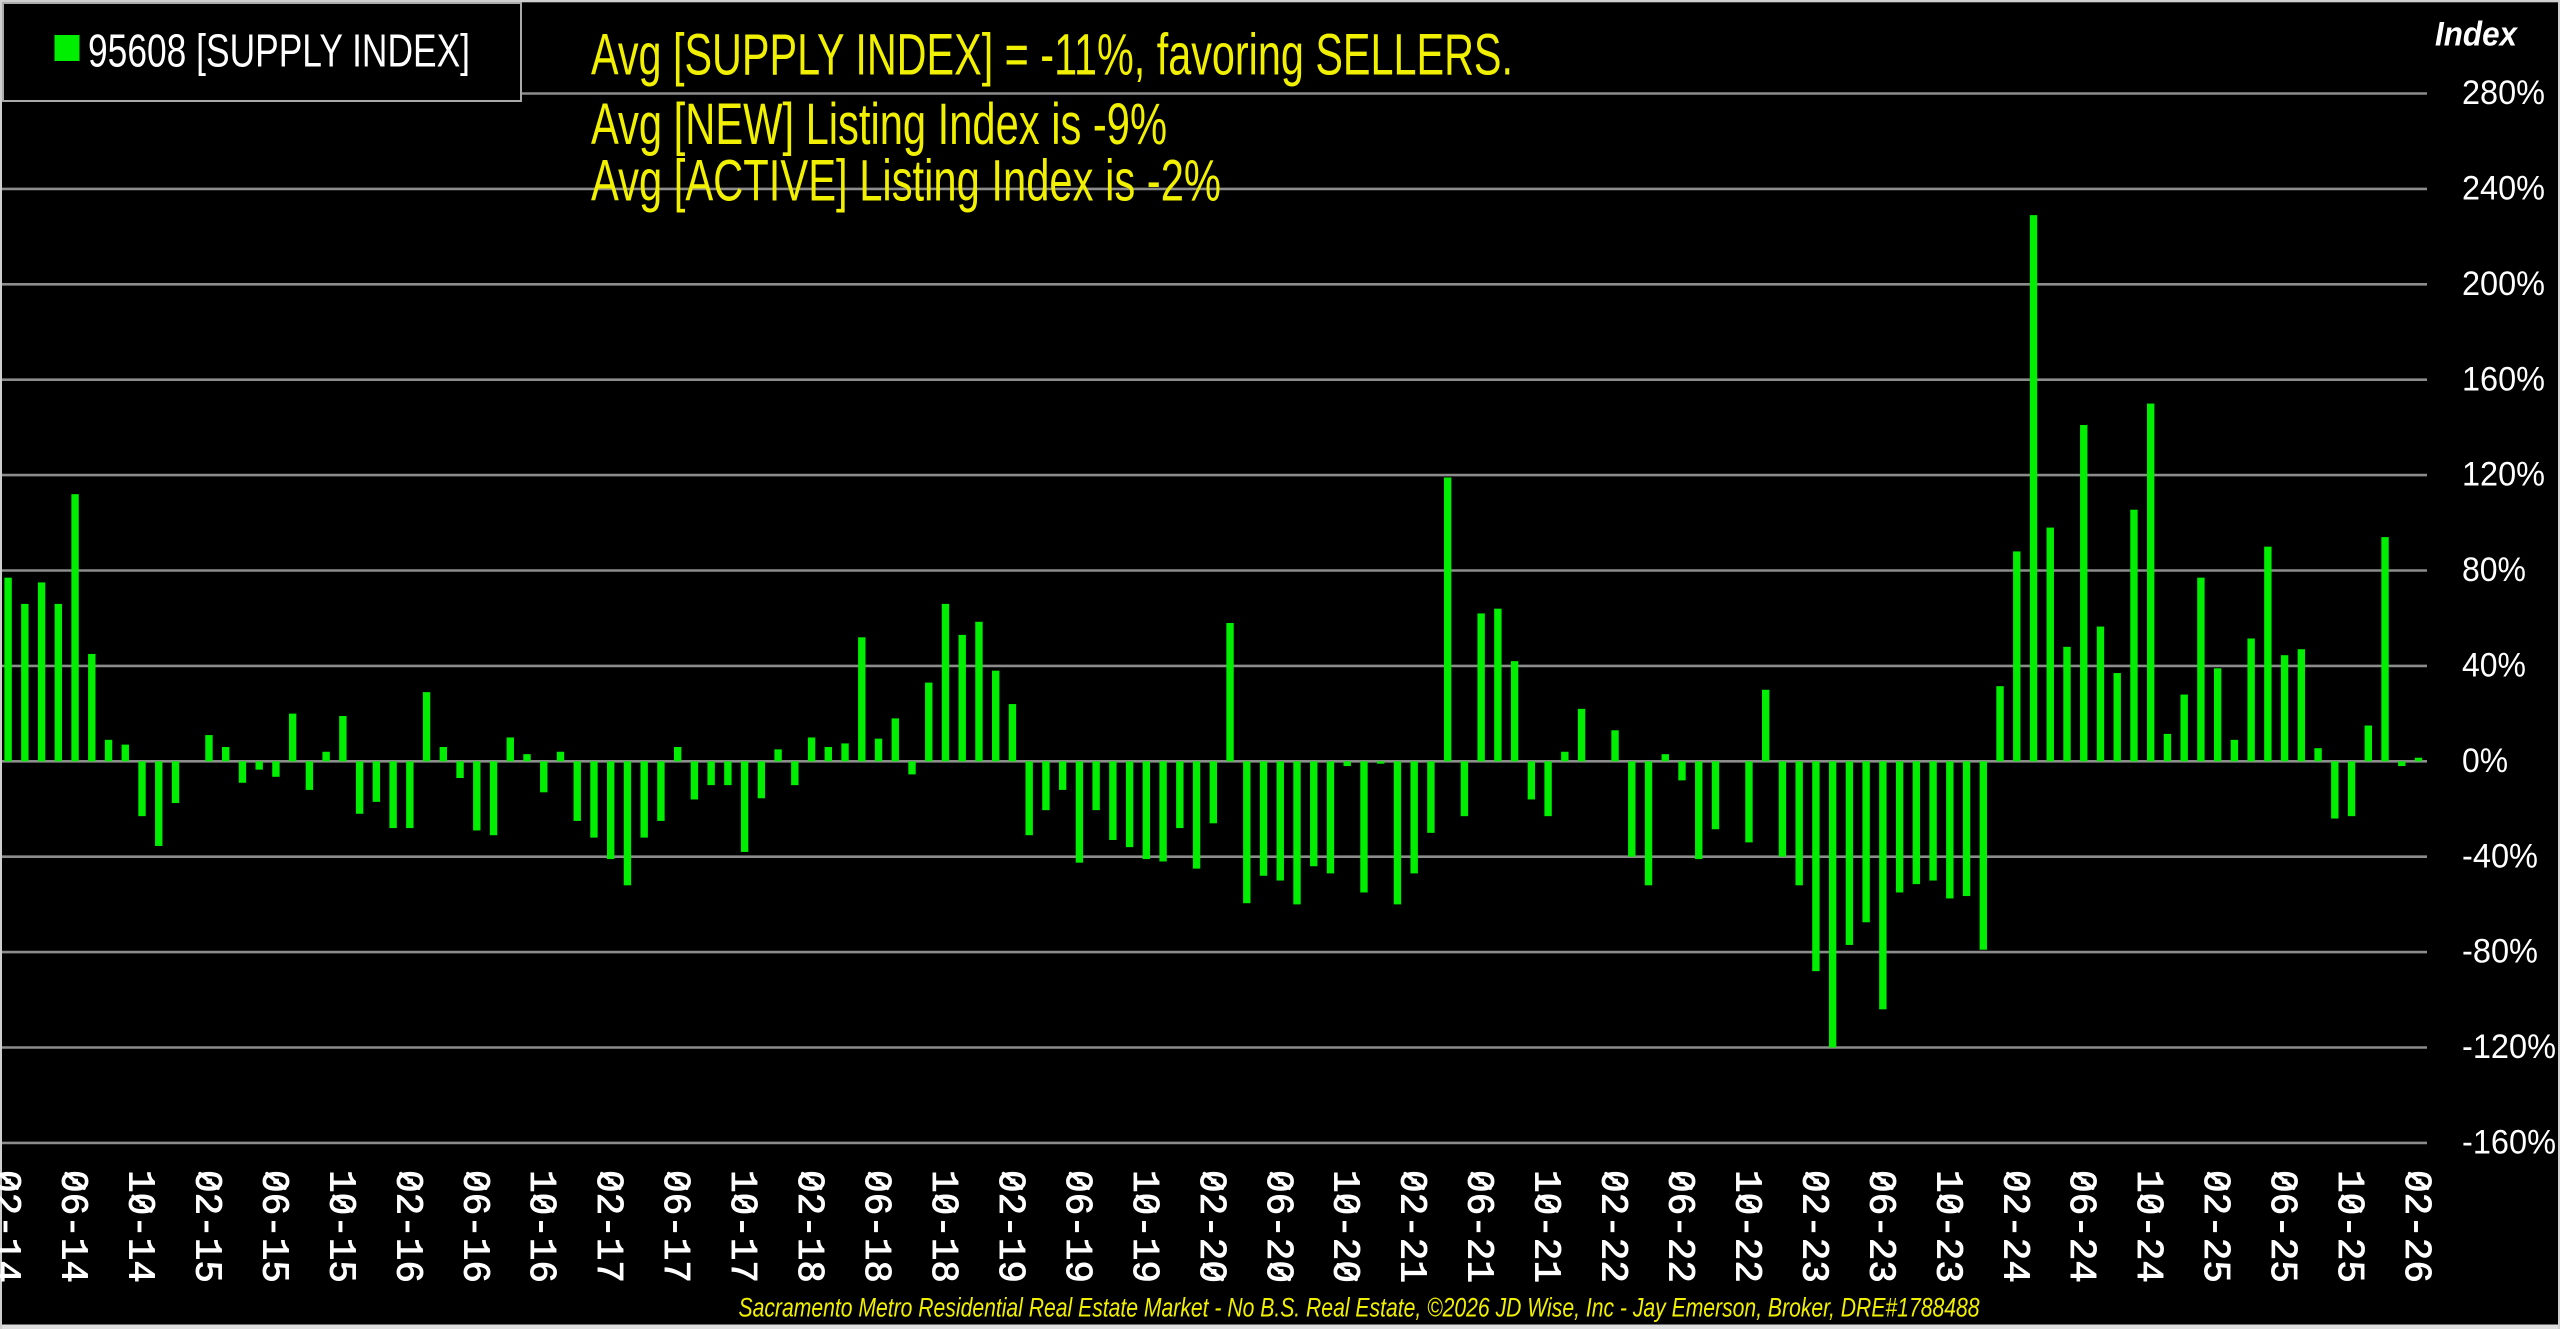  I want to click on svg-text: 02-25, so click(2214, 1226).